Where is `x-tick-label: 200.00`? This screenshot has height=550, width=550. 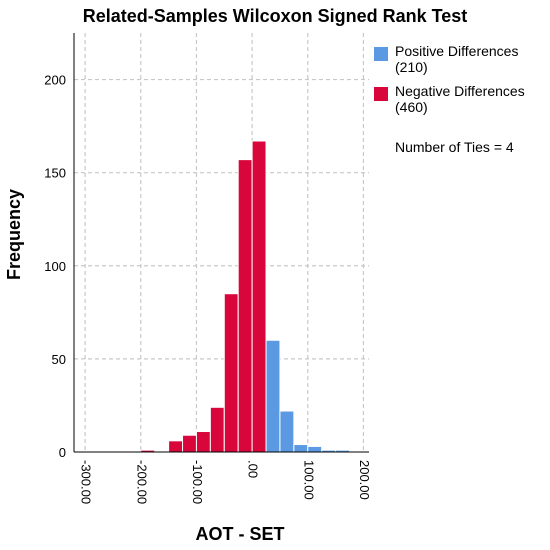 x-tick-label: 200.00 is located at coordinates (364, 480).